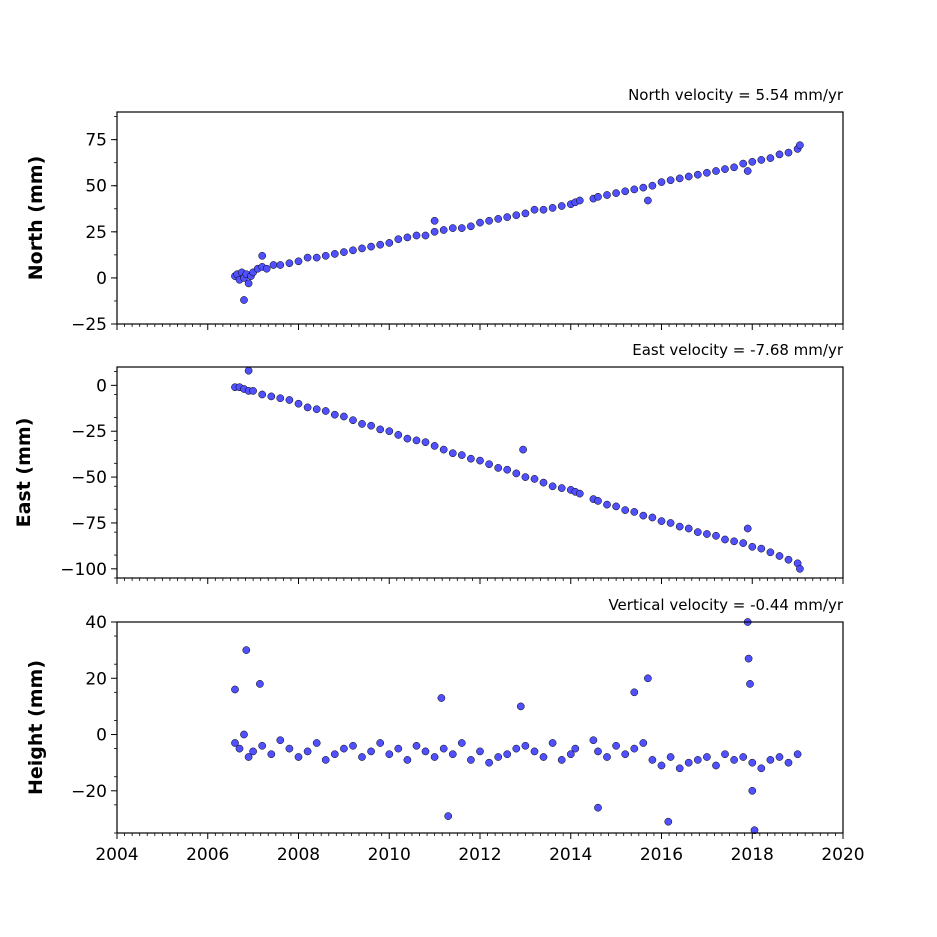 The image size is (937, 937). I want to click on east-y-tick-label: −75, so click(89, 524).